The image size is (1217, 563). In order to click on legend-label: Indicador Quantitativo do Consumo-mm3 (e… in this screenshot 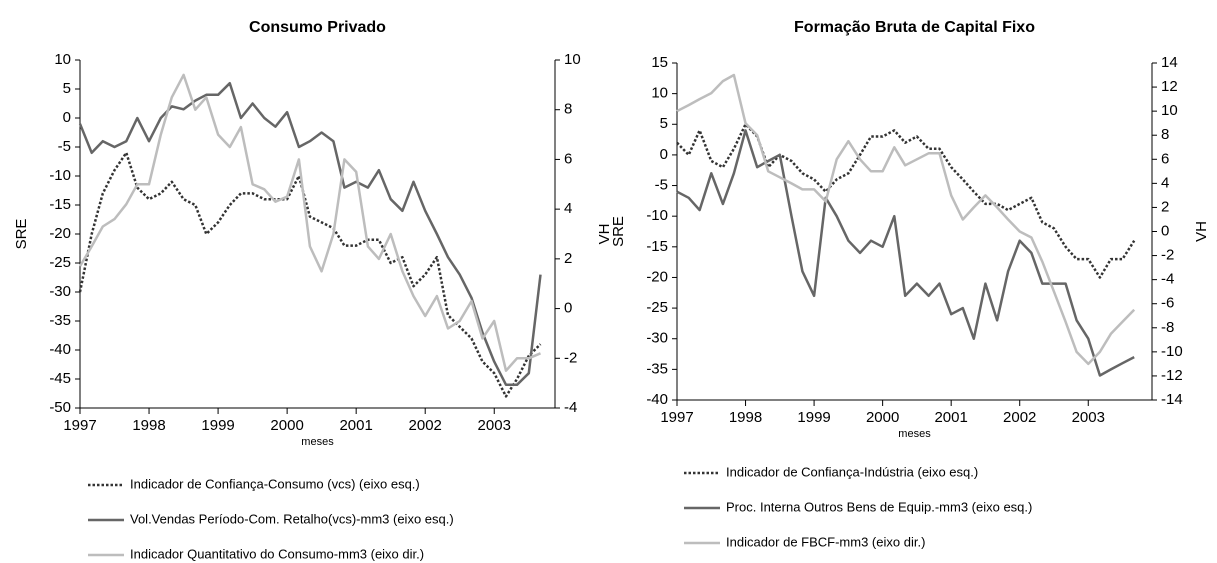, I will do `click(277, 553)`.